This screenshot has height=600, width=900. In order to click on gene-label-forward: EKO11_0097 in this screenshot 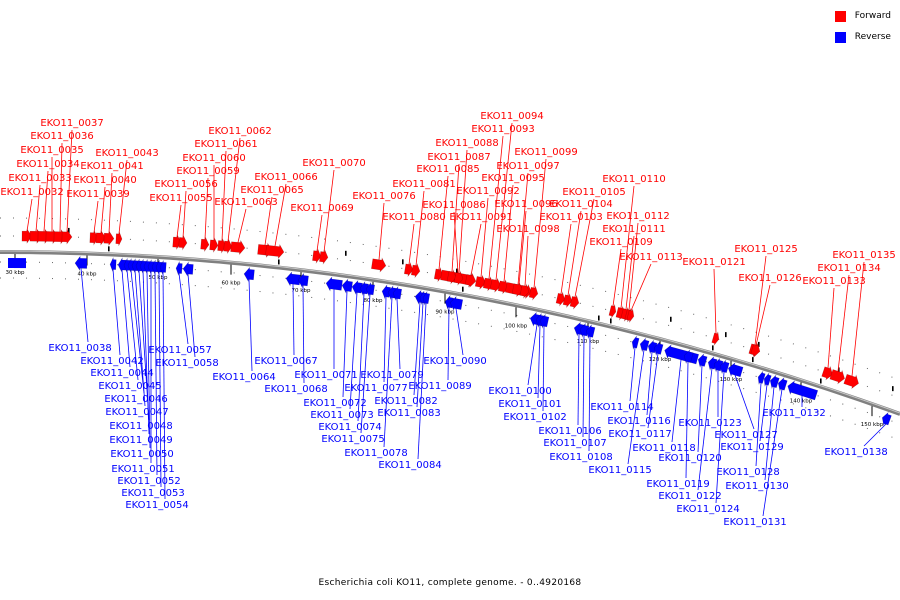, I will do `click(527, 166)`.